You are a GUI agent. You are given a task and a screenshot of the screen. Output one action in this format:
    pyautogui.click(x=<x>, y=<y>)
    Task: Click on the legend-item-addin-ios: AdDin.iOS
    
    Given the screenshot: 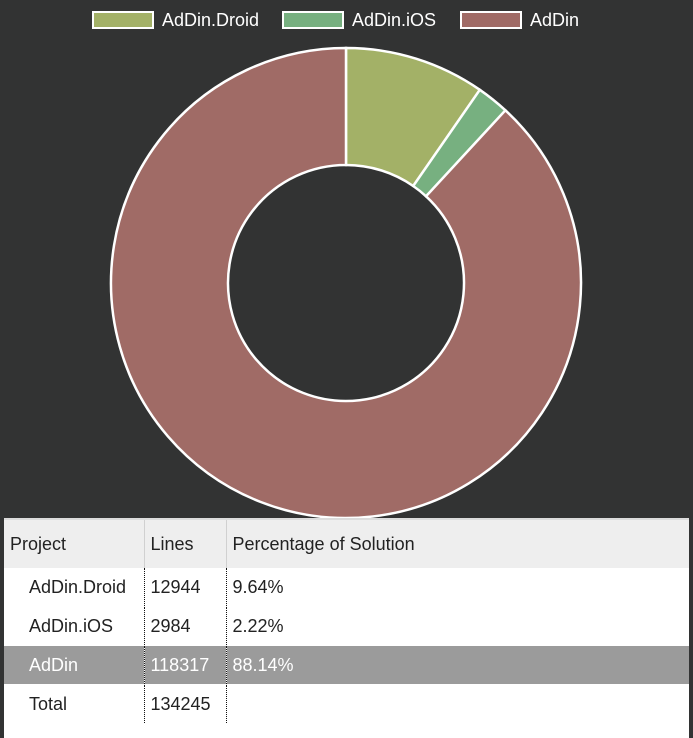 What is the action you would take?
    pyautogui.click(x=359, y=20)
    